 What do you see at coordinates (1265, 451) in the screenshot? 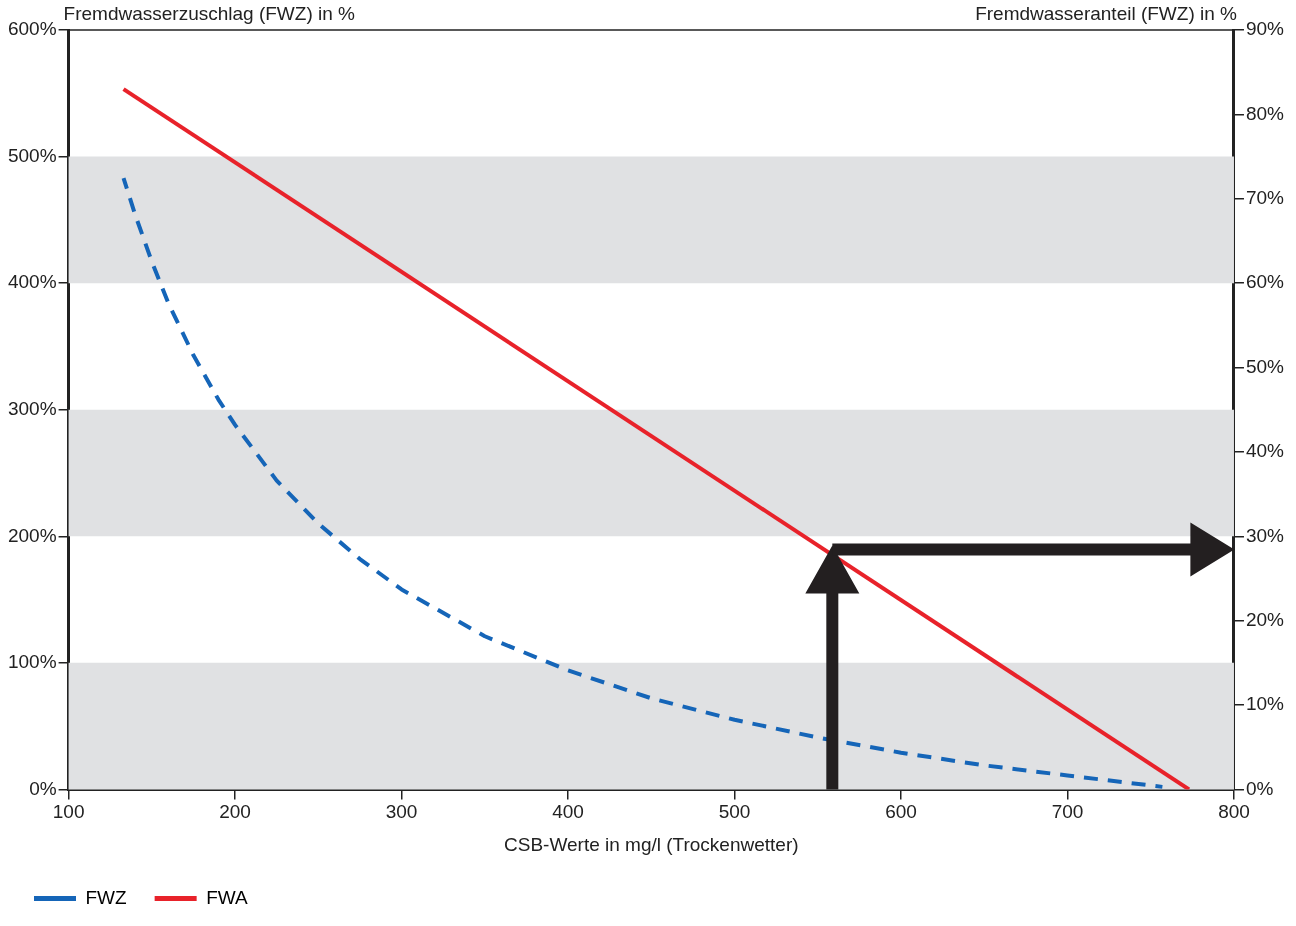
I see `y2-tick-label: 40%` at bounding box center [1265, 451].